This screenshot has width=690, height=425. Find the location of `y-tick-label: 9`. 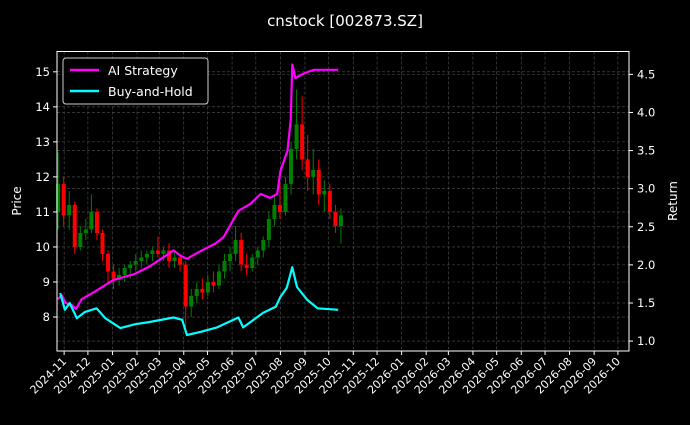

y-tick-label: 9 is located at coordinates (46, 282).